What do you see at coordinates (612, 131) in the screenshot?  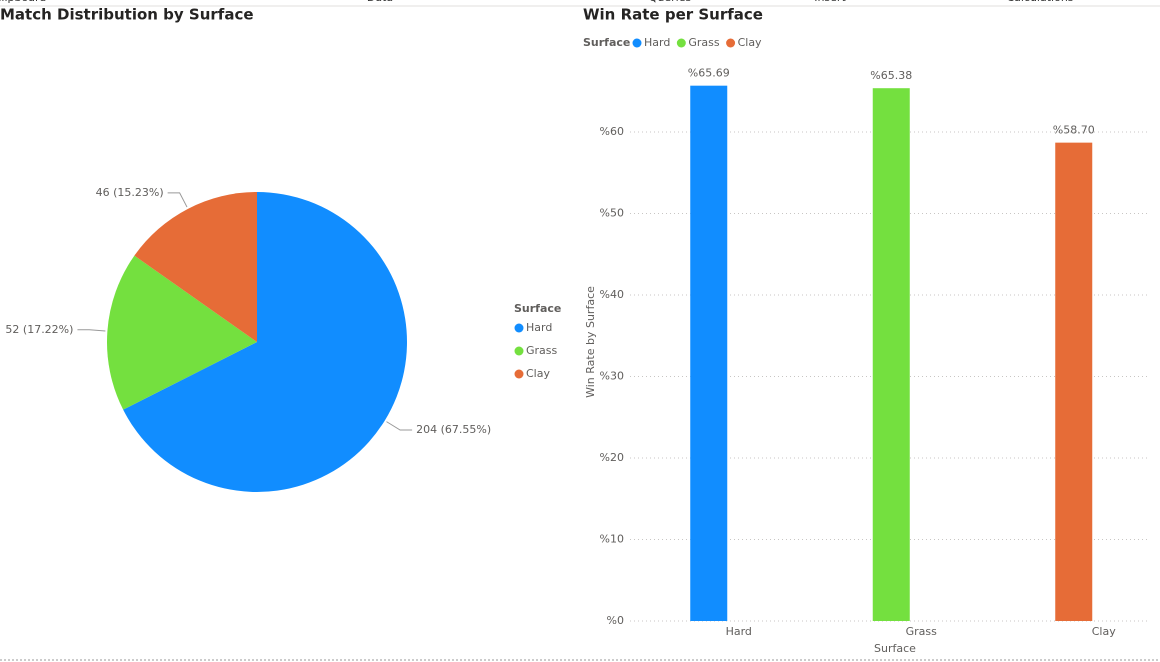 I see `y-tick-label: %60` at bounding box center [612, 131].